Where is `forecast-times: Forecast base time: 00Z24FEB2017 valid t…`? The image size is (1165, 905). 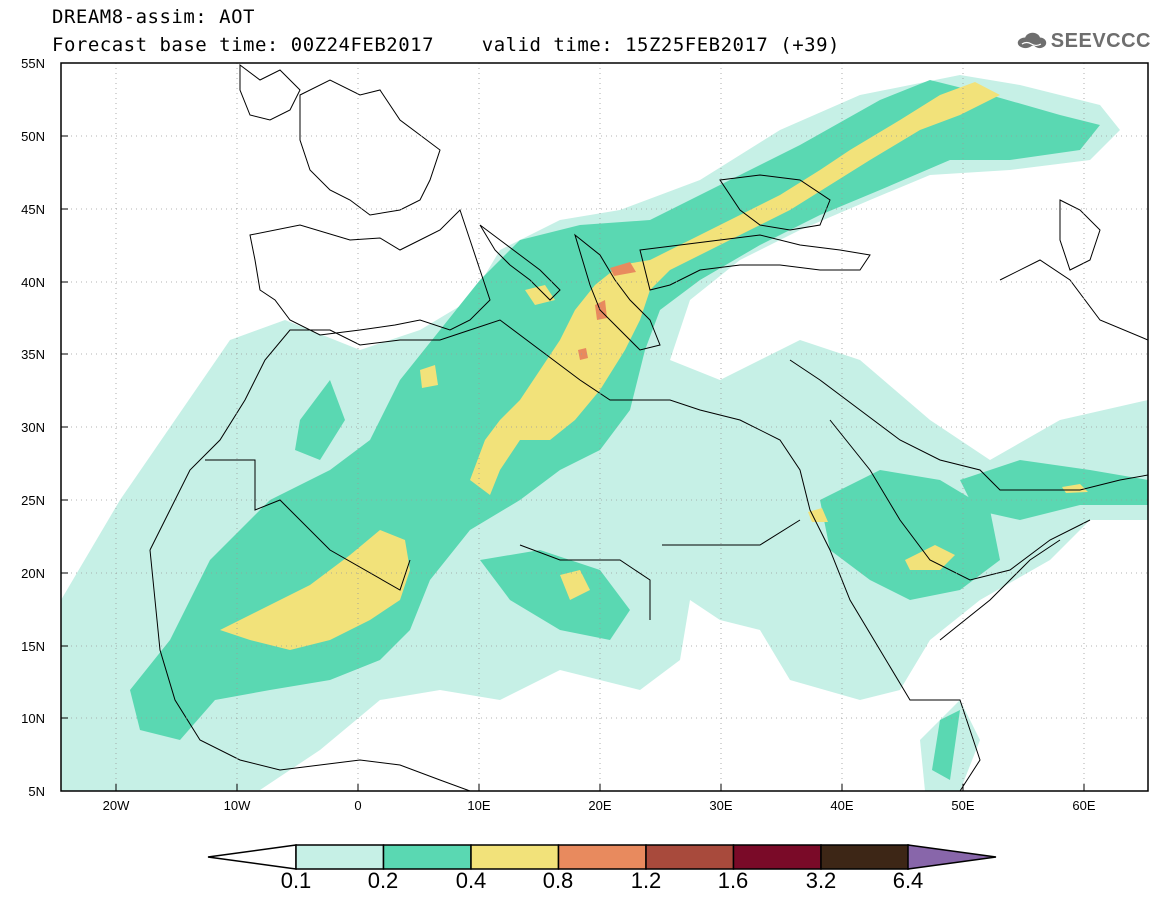
forecast-times: Forecast base time: 00Z24FEB2017 valid t… is located at coordinates (446, 45).